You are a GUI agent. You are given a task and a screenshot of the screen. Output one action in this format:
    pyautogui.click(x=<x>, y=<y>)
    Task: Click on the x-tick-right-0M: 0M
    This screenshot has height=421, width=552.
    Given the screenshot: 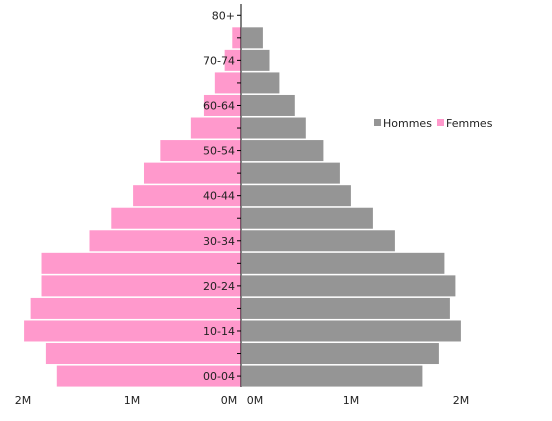 What is the action you would take?
    pyautogui.click(x=255, y=400)
    